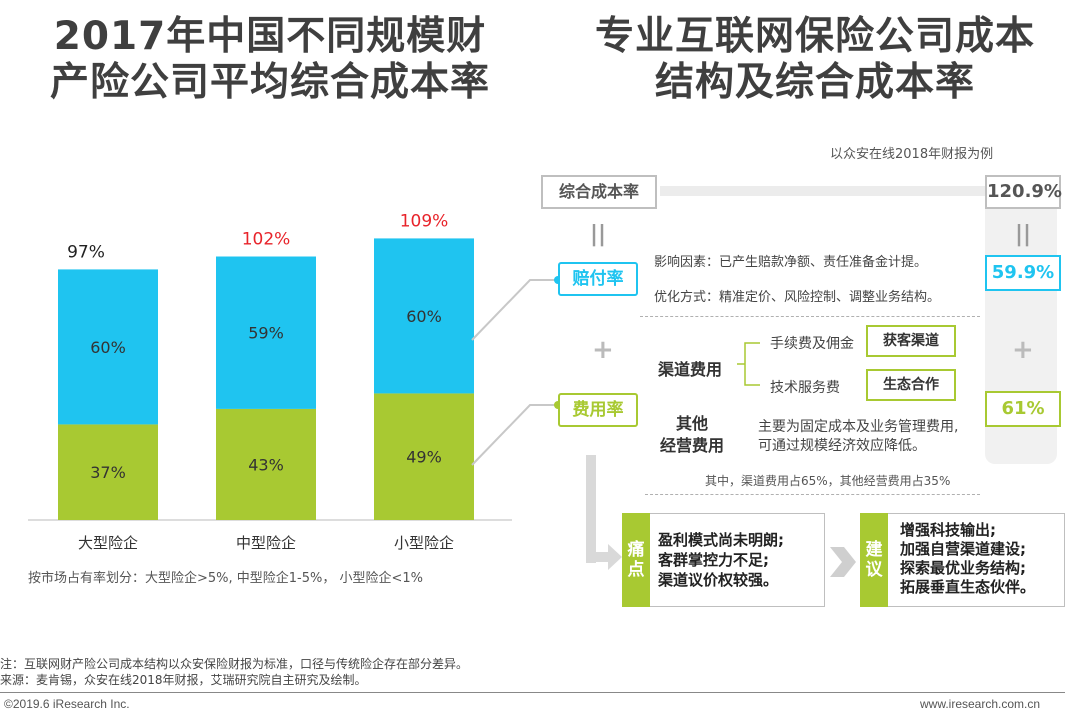  What do you see at coordinates (636, 570) in the screenshot?
I see `pain-tag-char2: 点` at bounding box center [636, 570].